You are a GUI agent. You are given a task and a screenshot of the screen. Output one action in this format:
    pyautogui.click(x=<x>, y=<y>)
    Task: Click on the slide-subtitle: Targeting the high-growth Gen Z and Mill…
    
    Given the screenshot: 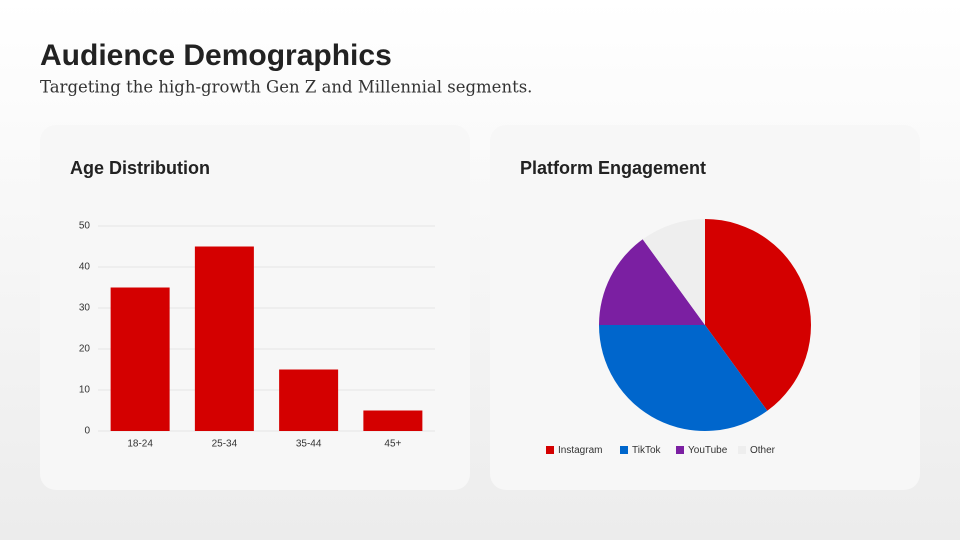 What is the action you would take?
    pyautogui.click(x=286, y=87)
    